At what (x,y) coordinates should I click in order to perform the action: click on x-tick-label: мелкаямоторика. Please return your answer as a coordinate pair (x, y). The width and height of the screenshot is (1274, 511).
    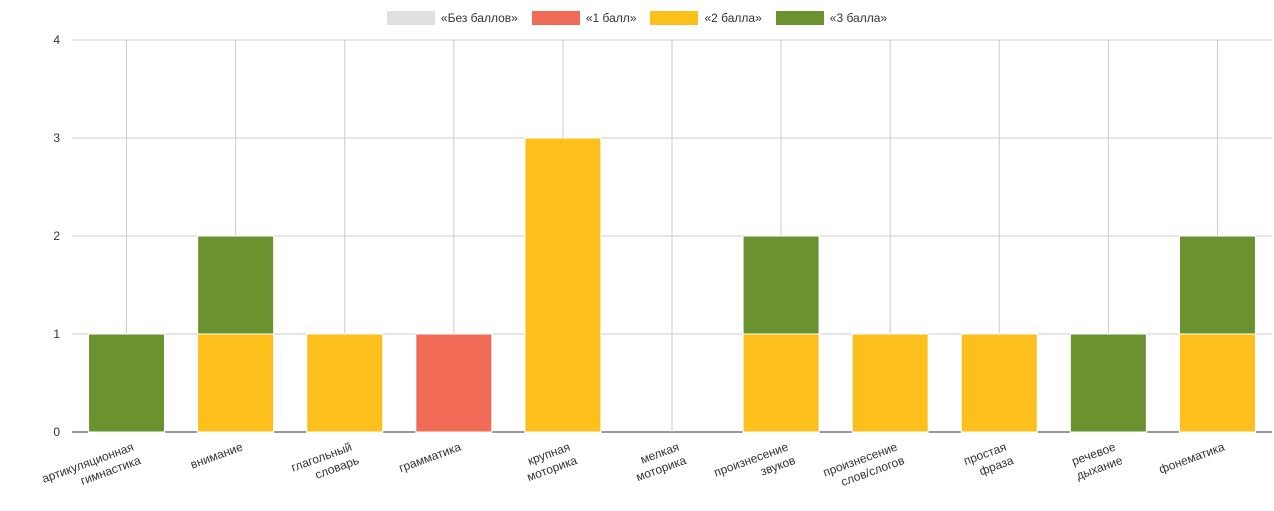
    Looking at the image, I should click on (658, 461).